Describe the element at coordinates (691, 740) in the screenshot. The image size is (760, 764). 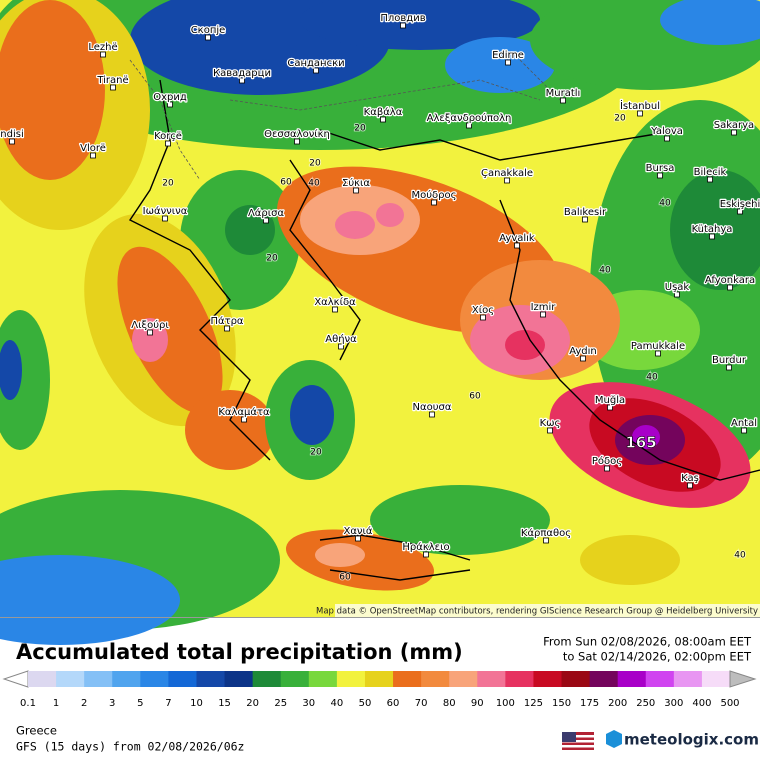
I see `brand: meteologix.com` at that location.